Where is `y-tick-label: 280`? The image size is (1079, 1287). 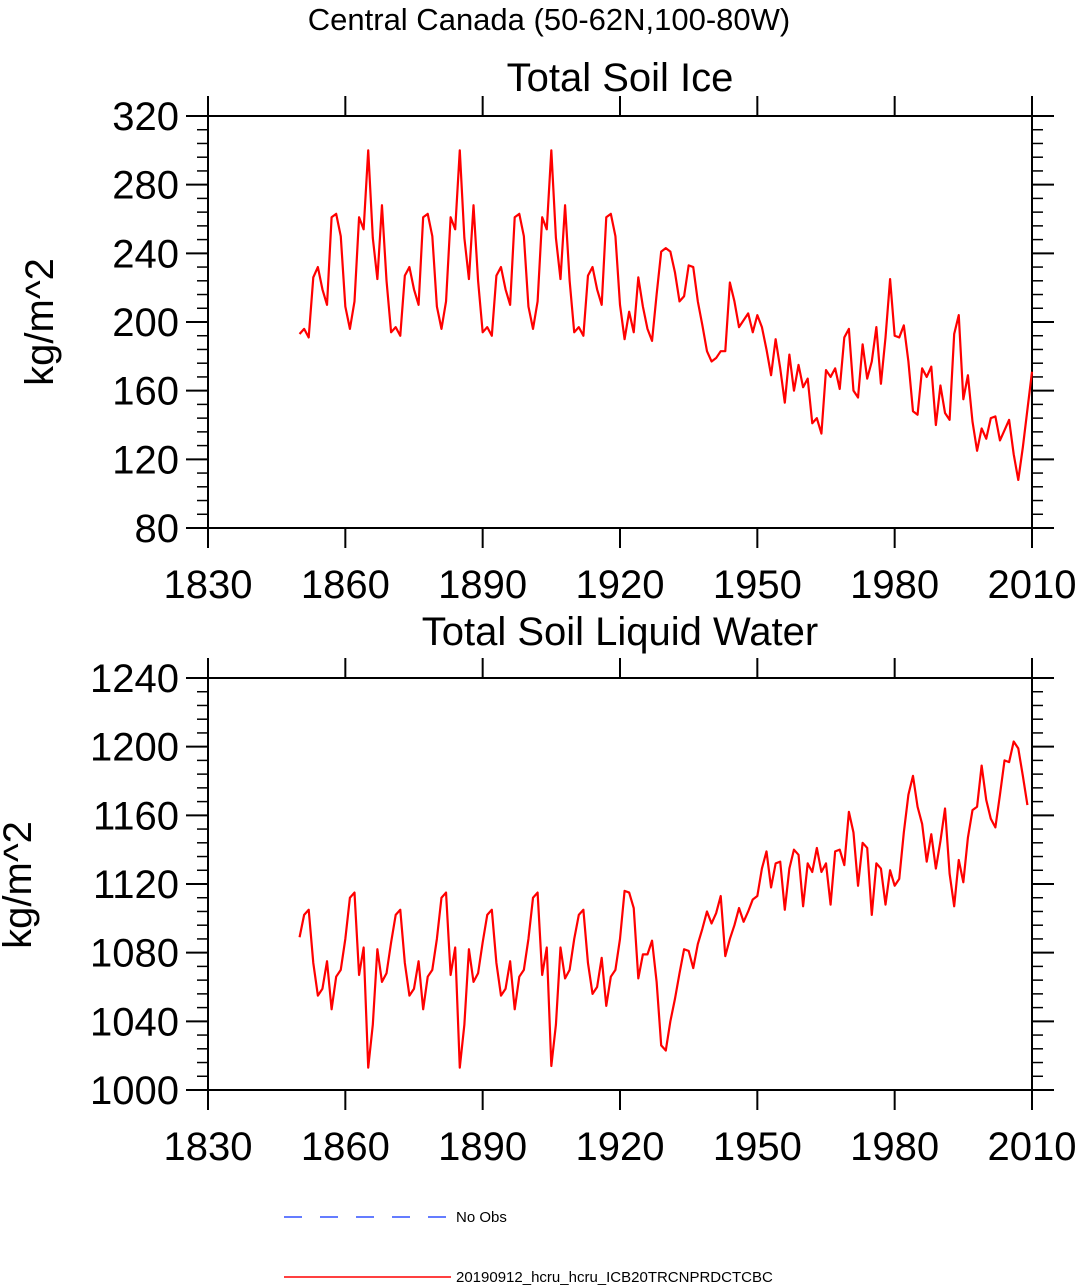 y-tick-label: 280 is located at coordinates (145, 186).